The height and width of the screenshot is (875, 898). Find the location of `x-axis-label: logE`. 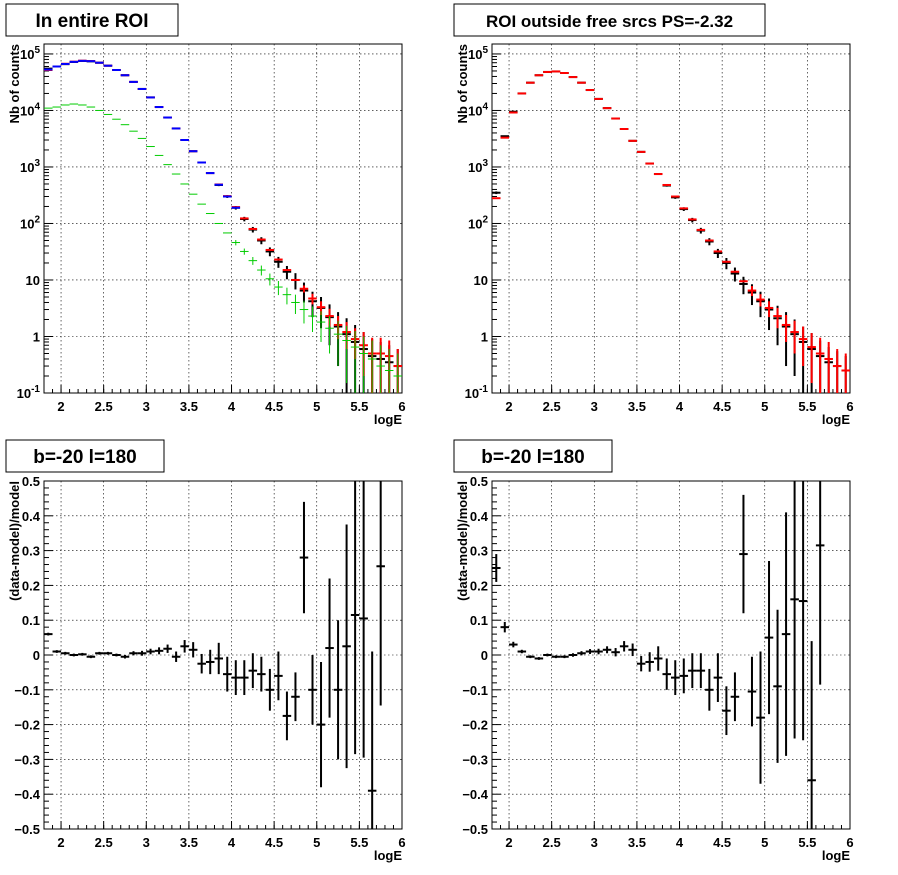

x-axis-label: logE is located at coordinates (836, 419).